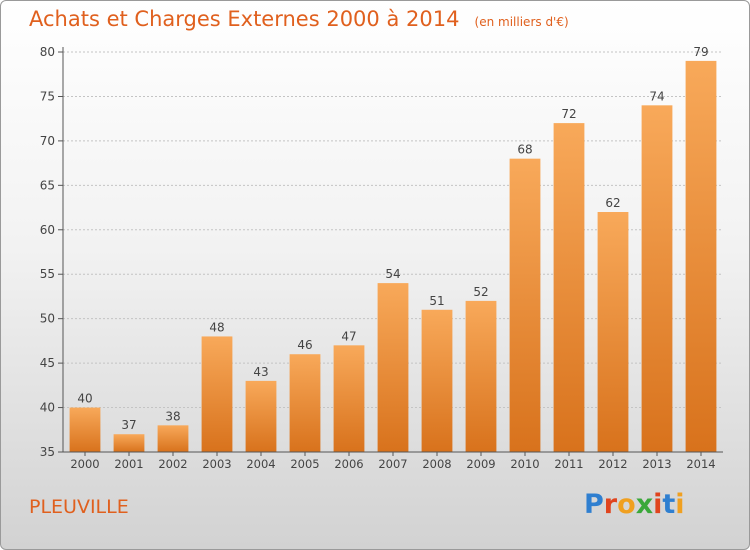  What do you see at coordinates (392, 274) in the screenshot?
I see `data-label: 54` at bounding box center [392, 274].